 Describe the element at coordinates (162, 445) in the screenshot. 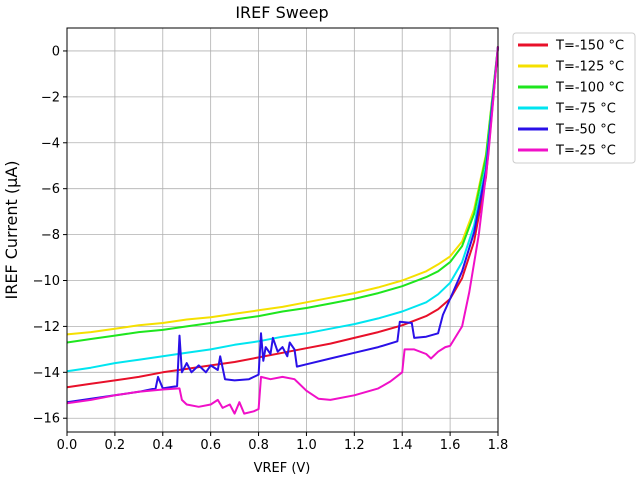

I see `x-tick-label: 0.4` at that location.